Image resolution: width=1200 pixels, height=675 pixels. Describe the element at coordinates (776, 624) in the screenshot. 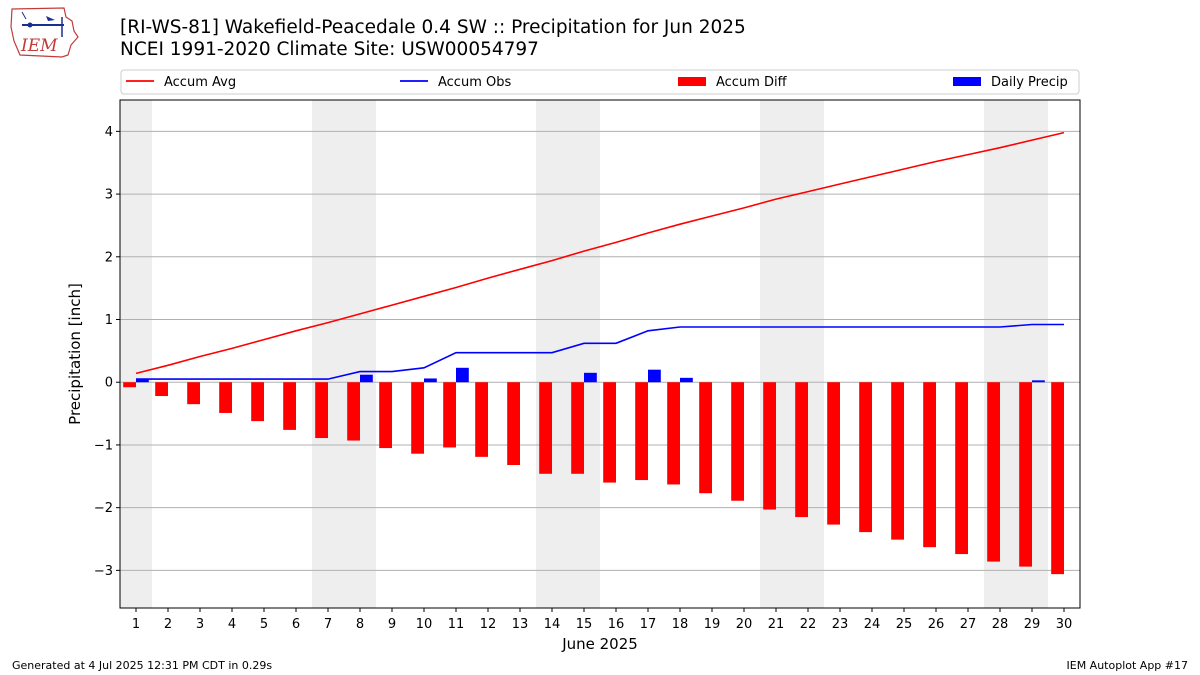

I see `x-tick-label: 21` at that location.